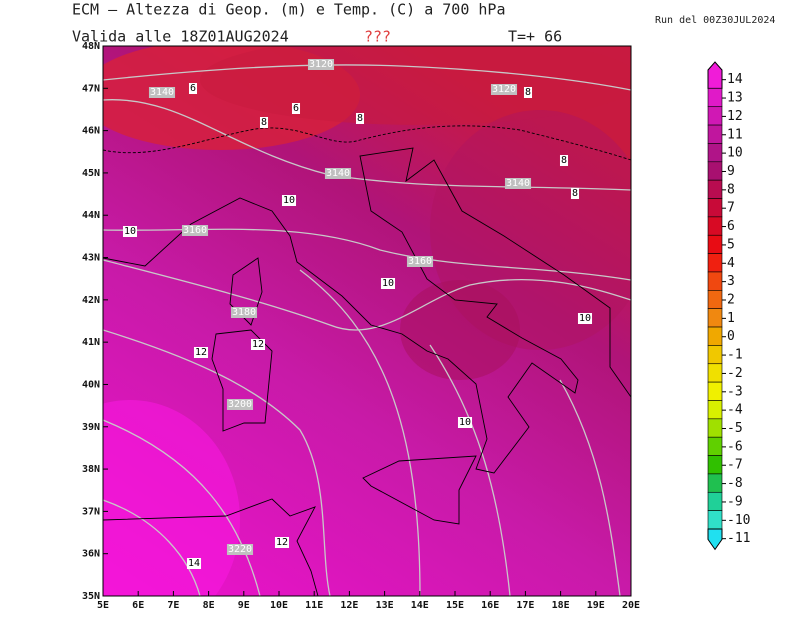 The height and width of the screenshot is (622, 800). Describe the element at coordinates (735, 79) in the screenshot. I see `colorbar-label: 14` at that location.